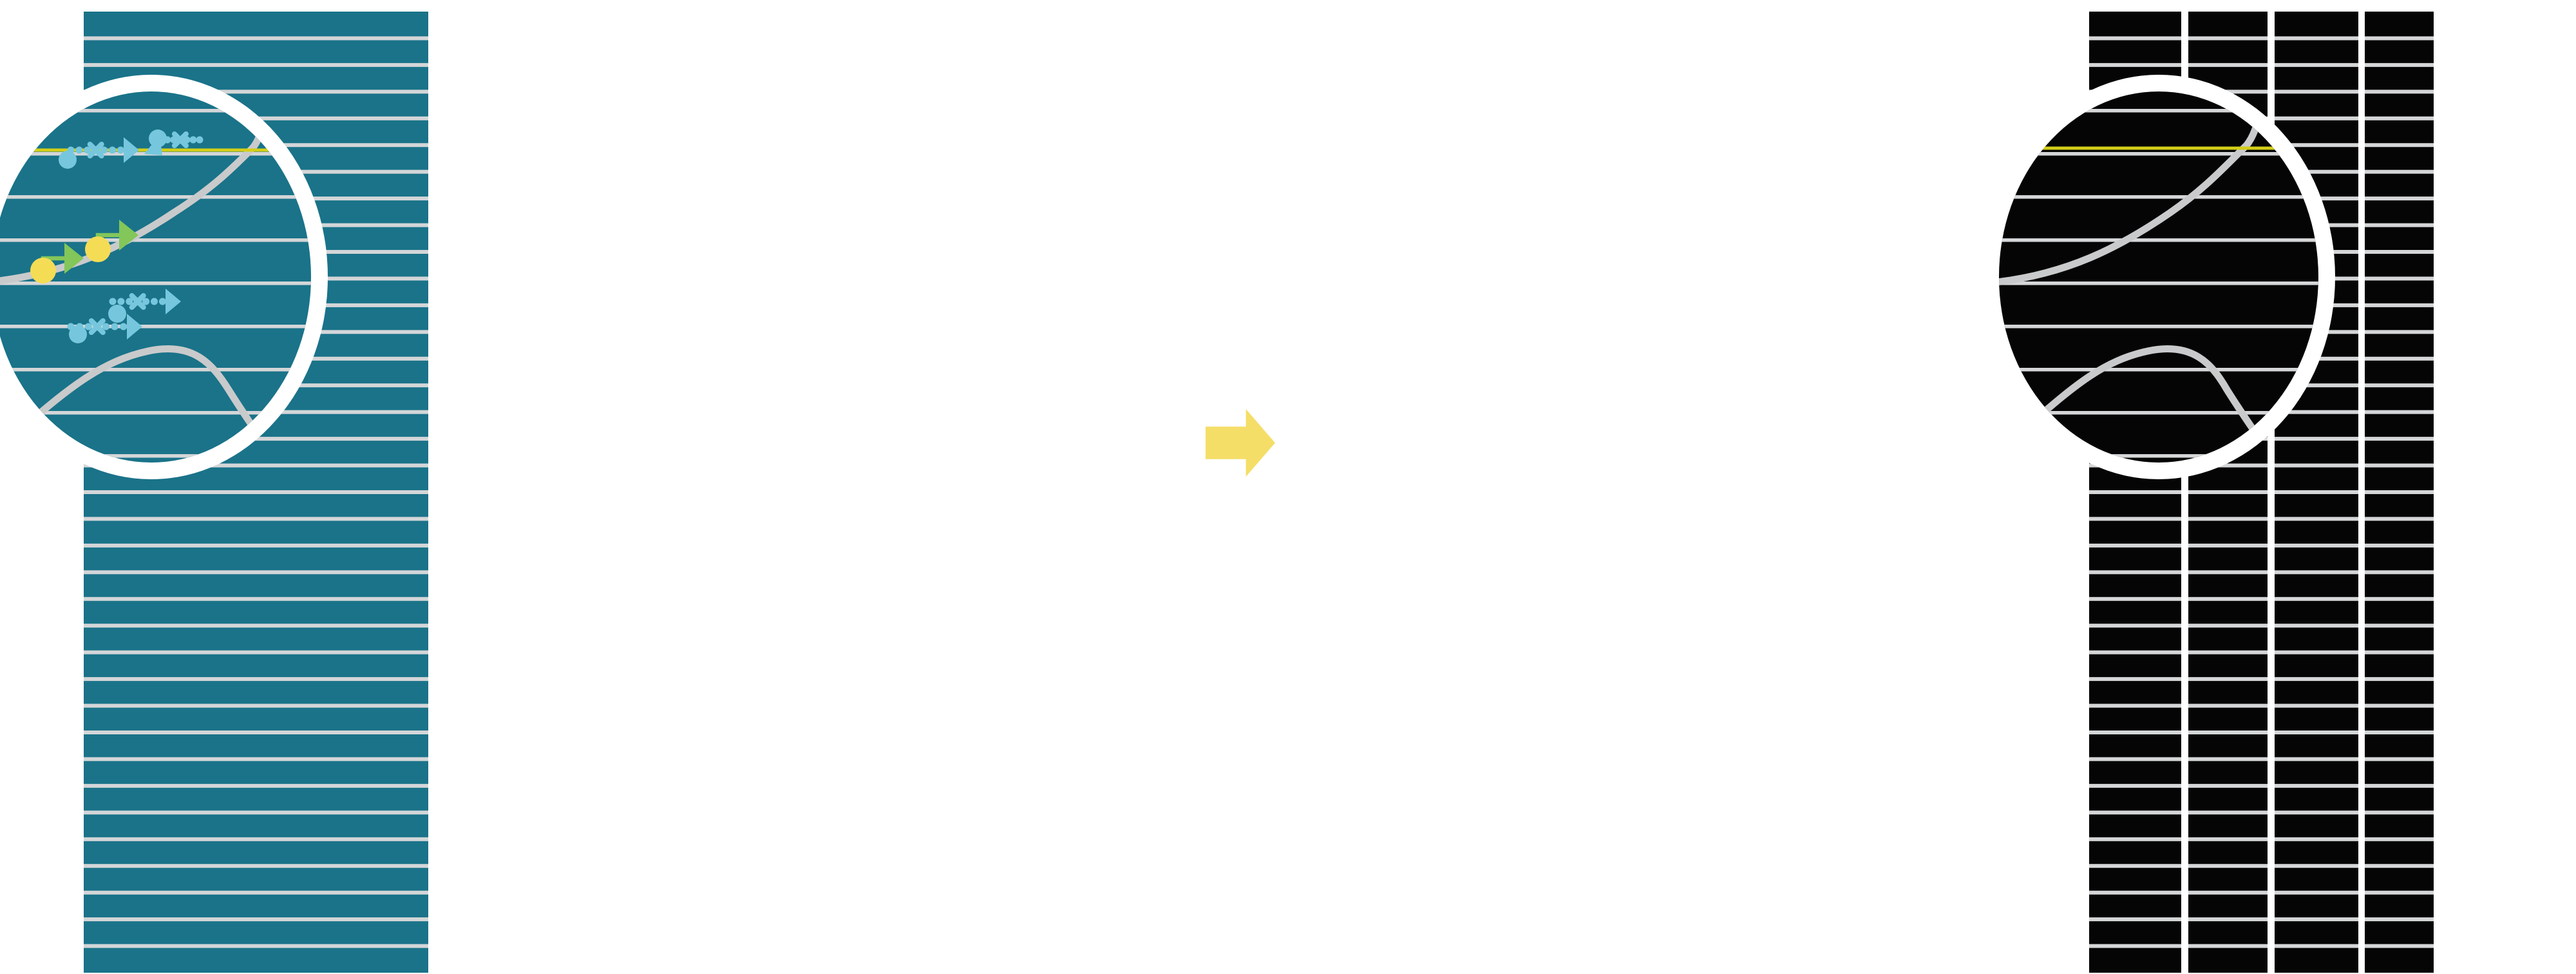 The height and width of the screenshot is (974, 2576). I want to click on transition-arrow-shape, so click(1240, 443).